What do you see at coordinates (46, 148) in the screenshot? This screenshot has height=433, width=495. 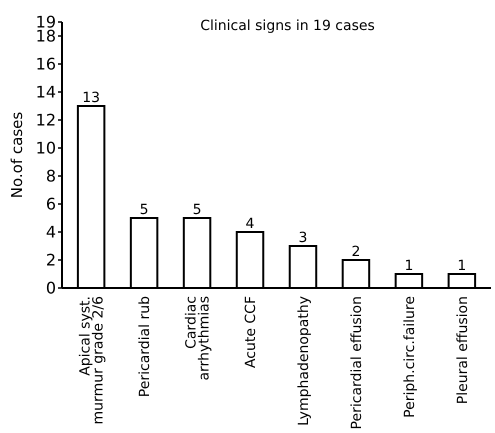 I see `y-tick-label: 10` at bounding box center [46, 148].